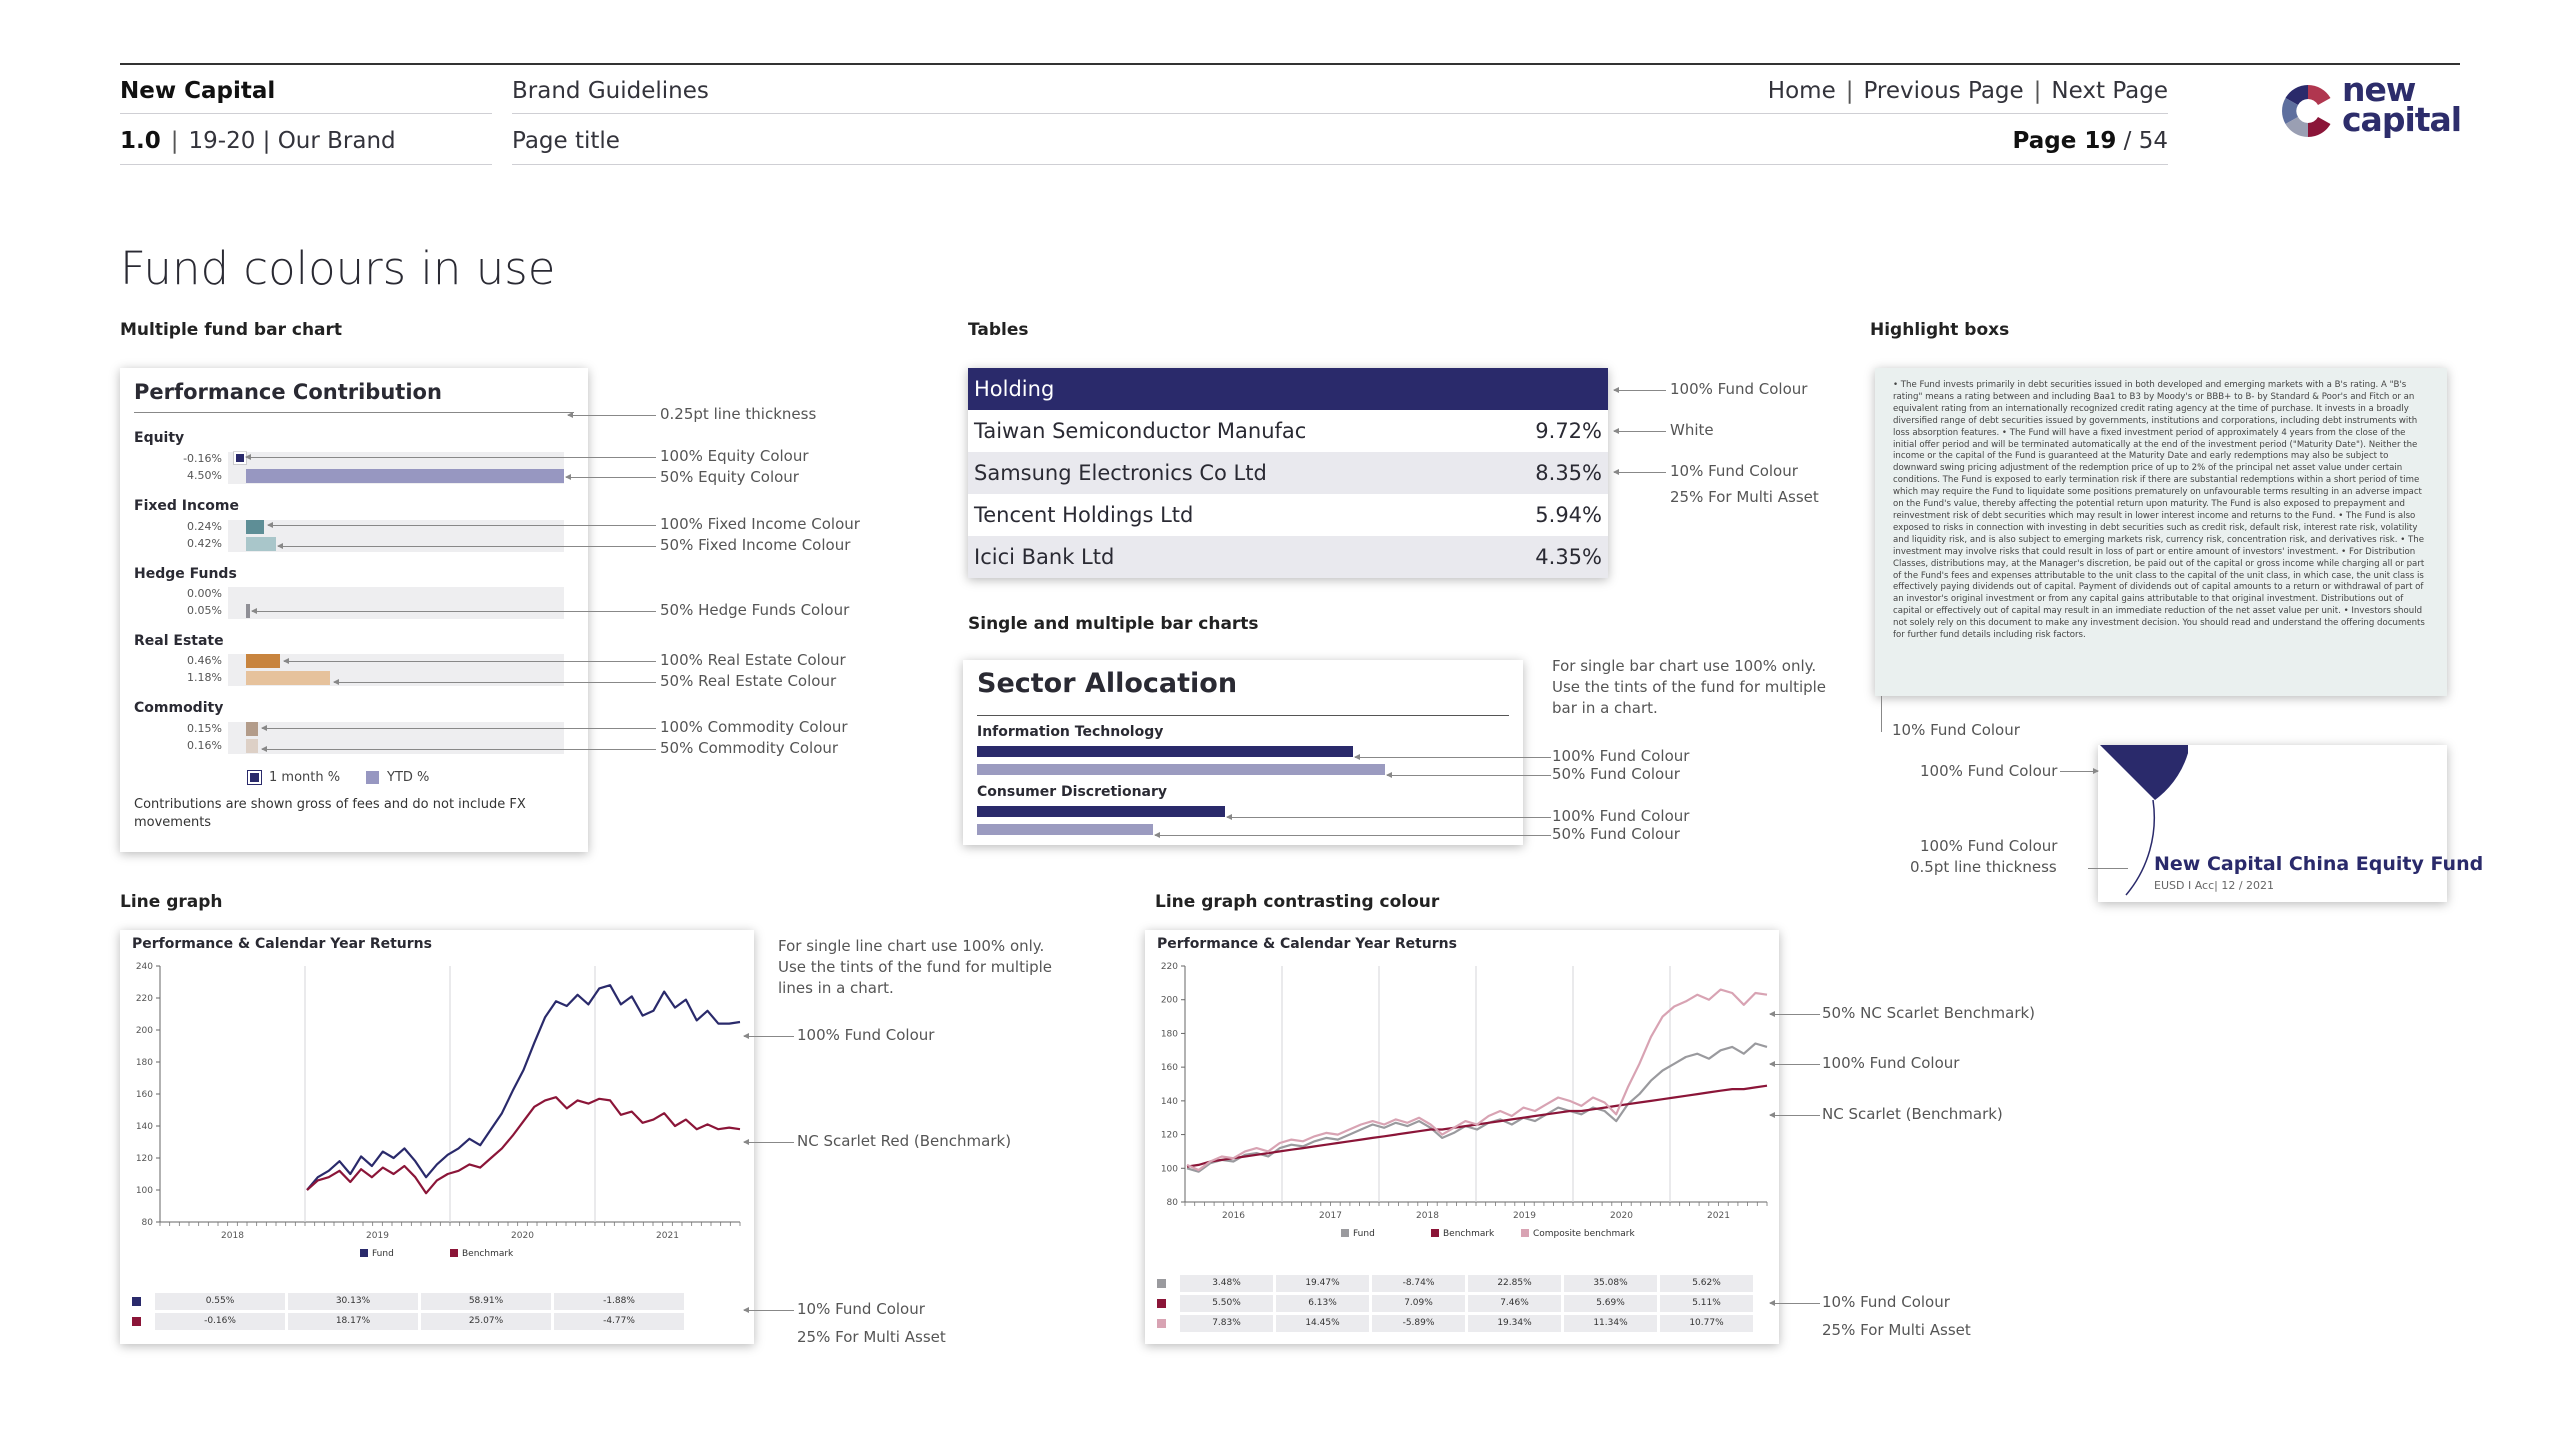 The width and height of the screenshot is (2560, 1440). What do you see at coordinates (1418, 1283) in the screenshot?
I see `table-cell: -8.74%` at bounding box center [1418, 1283].